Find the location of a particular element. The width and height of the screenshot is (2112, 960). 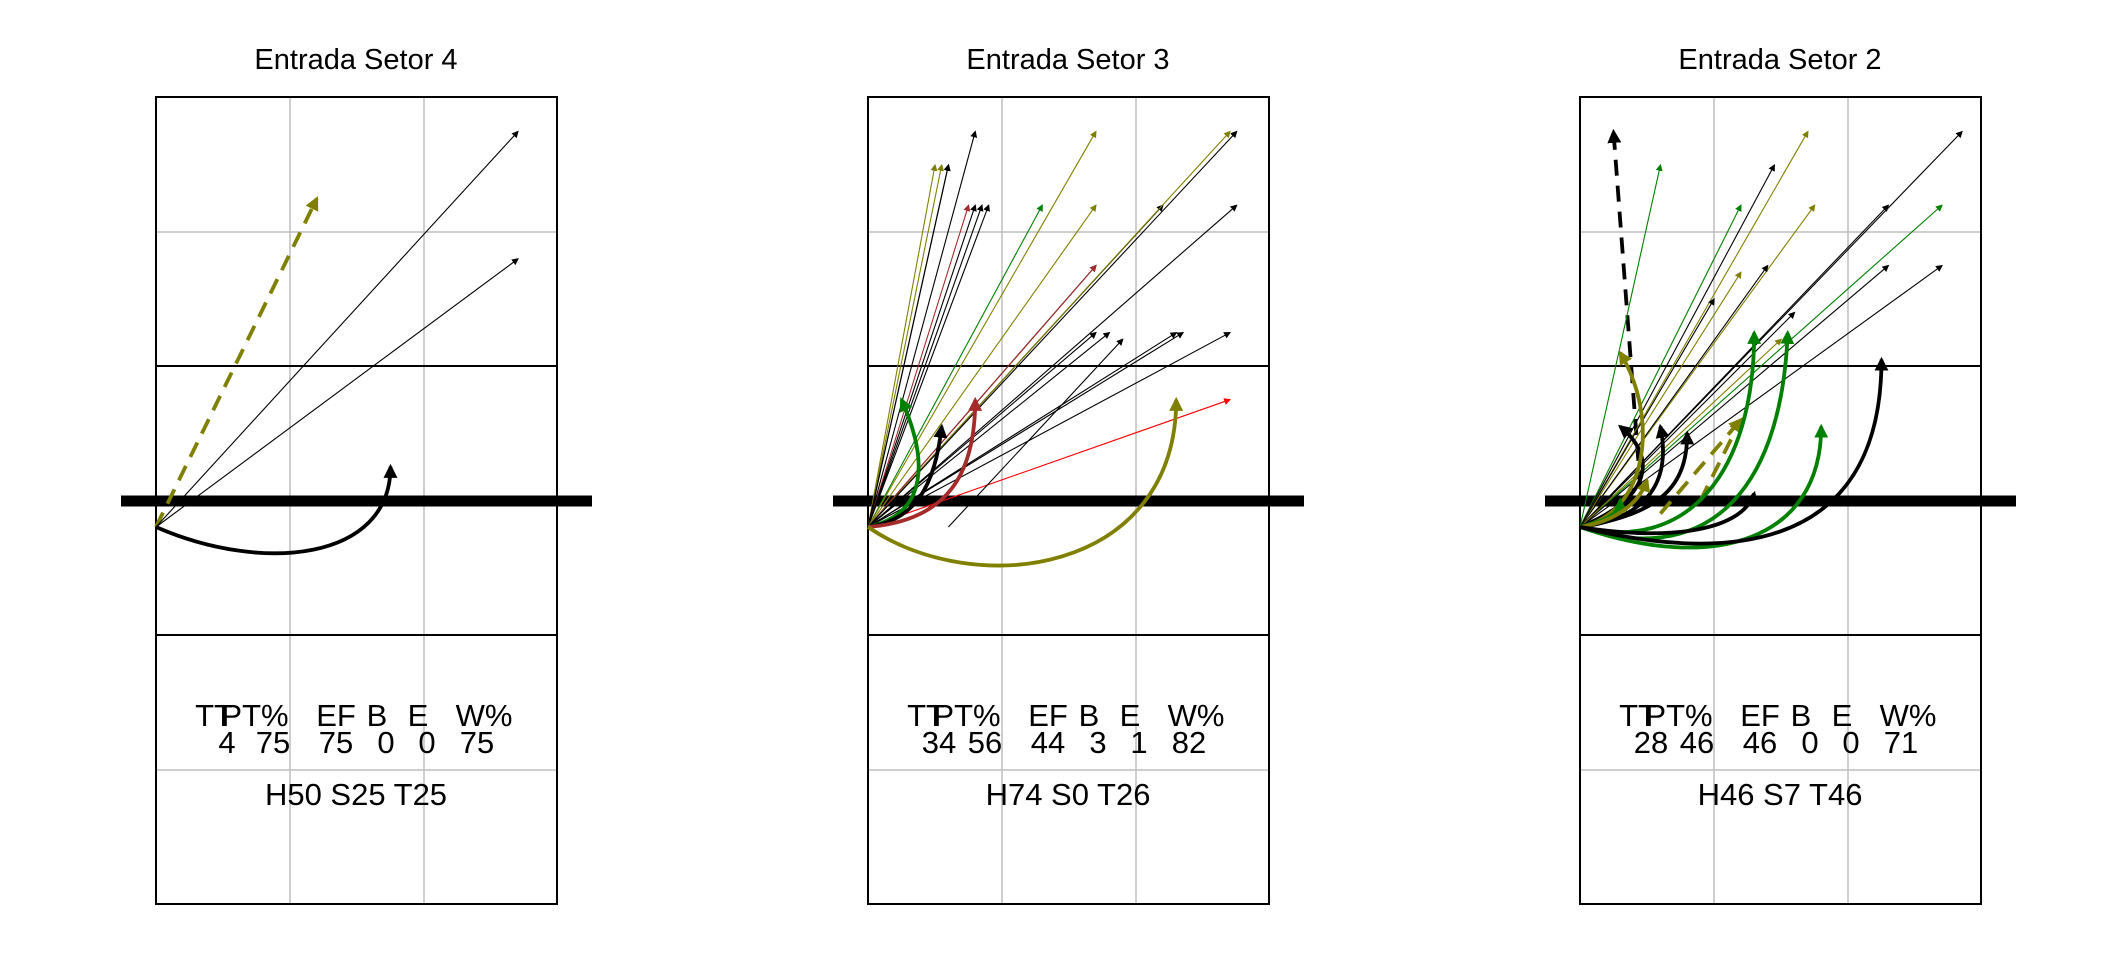

stat-value-w: 71 is located at coordinates (1901, 742).